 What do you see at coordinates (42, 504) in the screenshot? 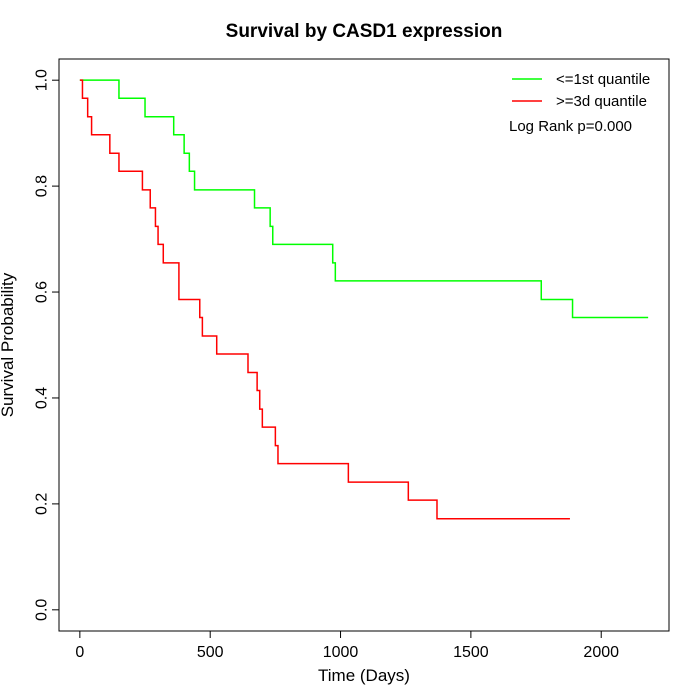
I see `y-tick-label: 0.2` at bounding box center [42, 504].